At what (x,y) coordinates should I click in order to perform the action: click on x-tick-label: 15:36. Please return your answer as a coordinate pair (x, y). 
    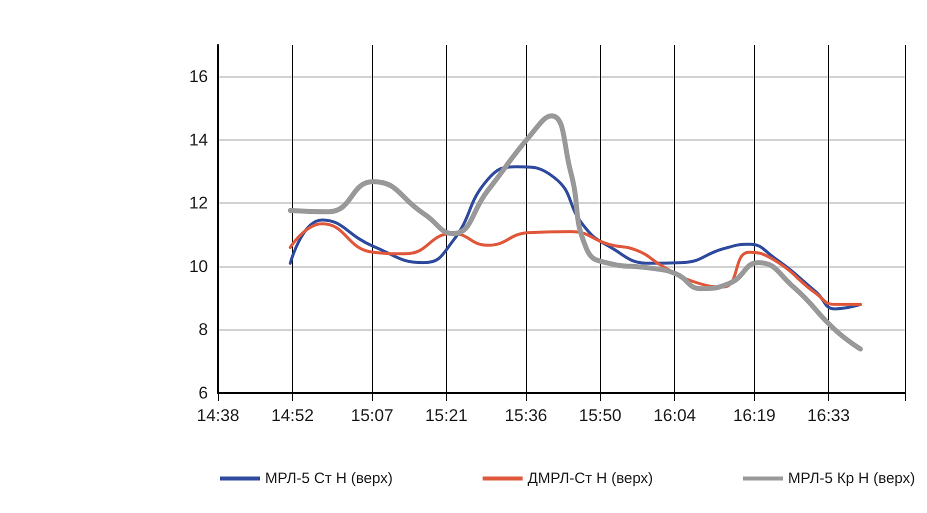
    Looking at the image, I should click on (526, 415).